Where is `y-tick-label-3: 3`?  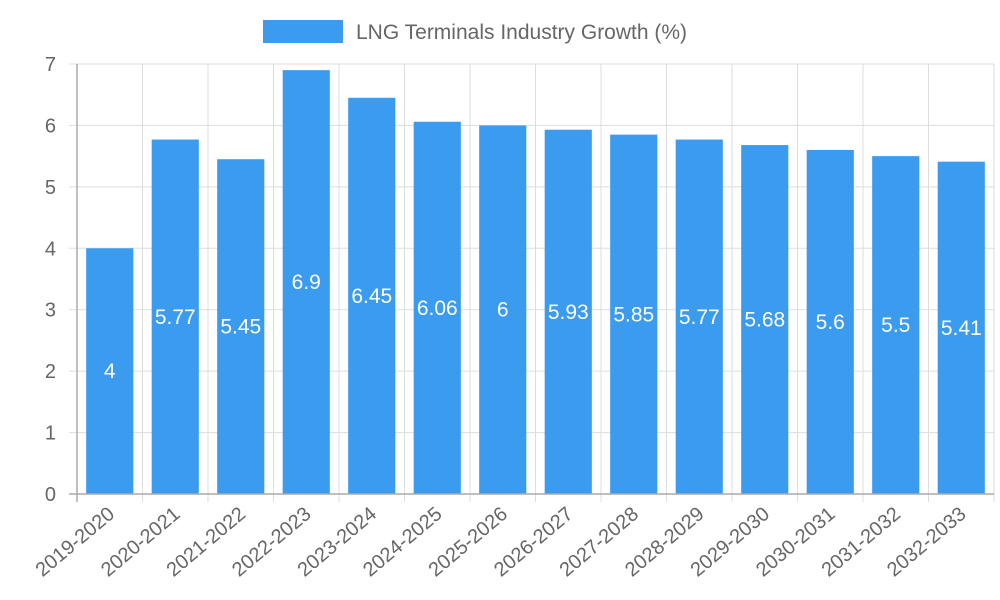 y-tick-label-3: 3 is located at coordinates (50, 311).